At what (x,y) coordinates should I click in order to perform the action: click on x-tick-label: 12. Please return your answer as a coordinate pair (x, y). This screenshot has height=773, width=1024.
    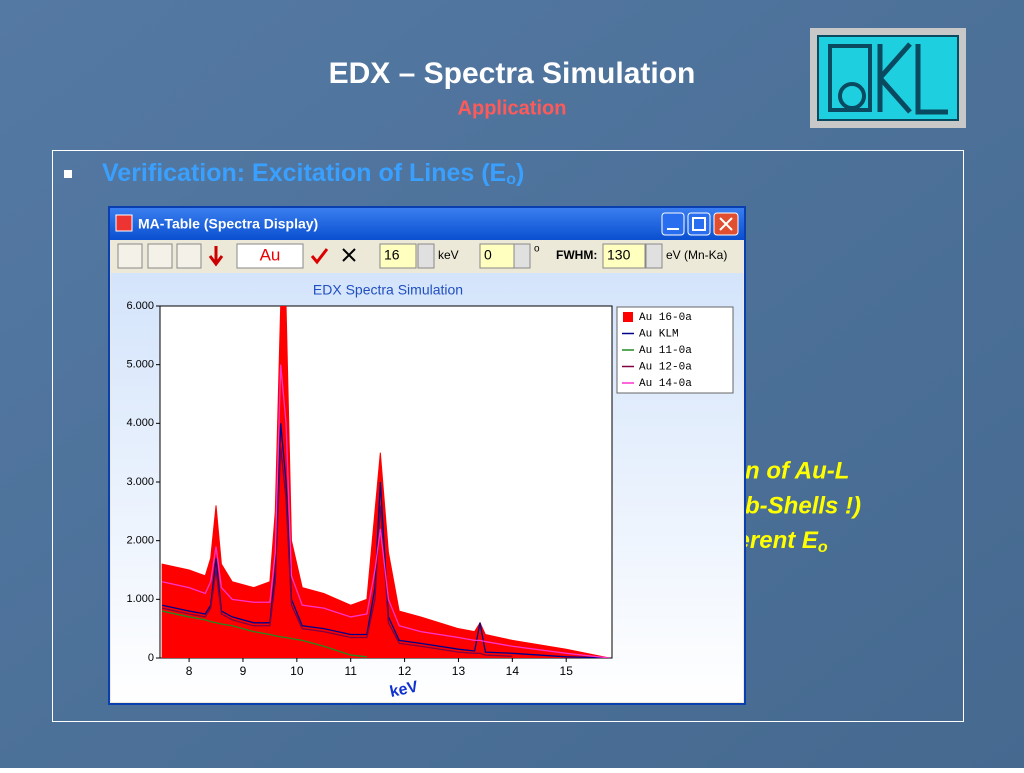
    Looking at the image, I should click on (405, 671).